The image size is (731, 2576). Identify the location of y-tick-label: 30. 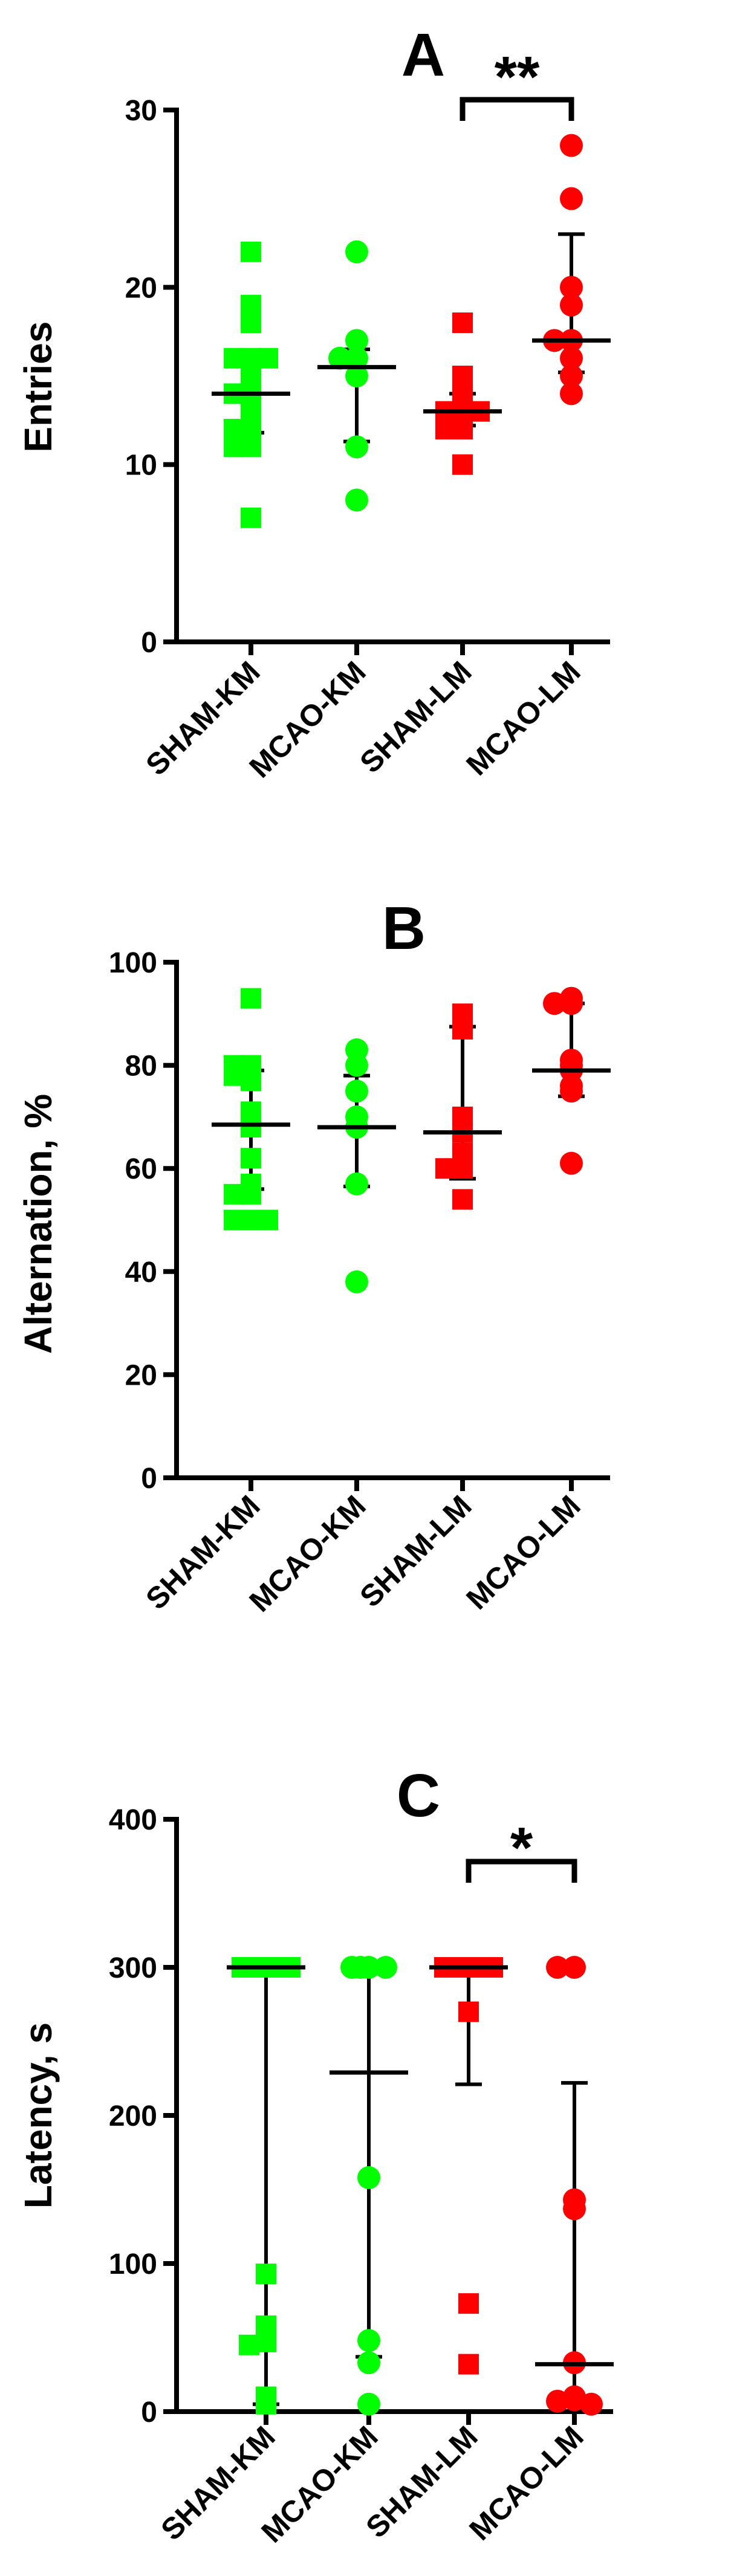
(141, 111).